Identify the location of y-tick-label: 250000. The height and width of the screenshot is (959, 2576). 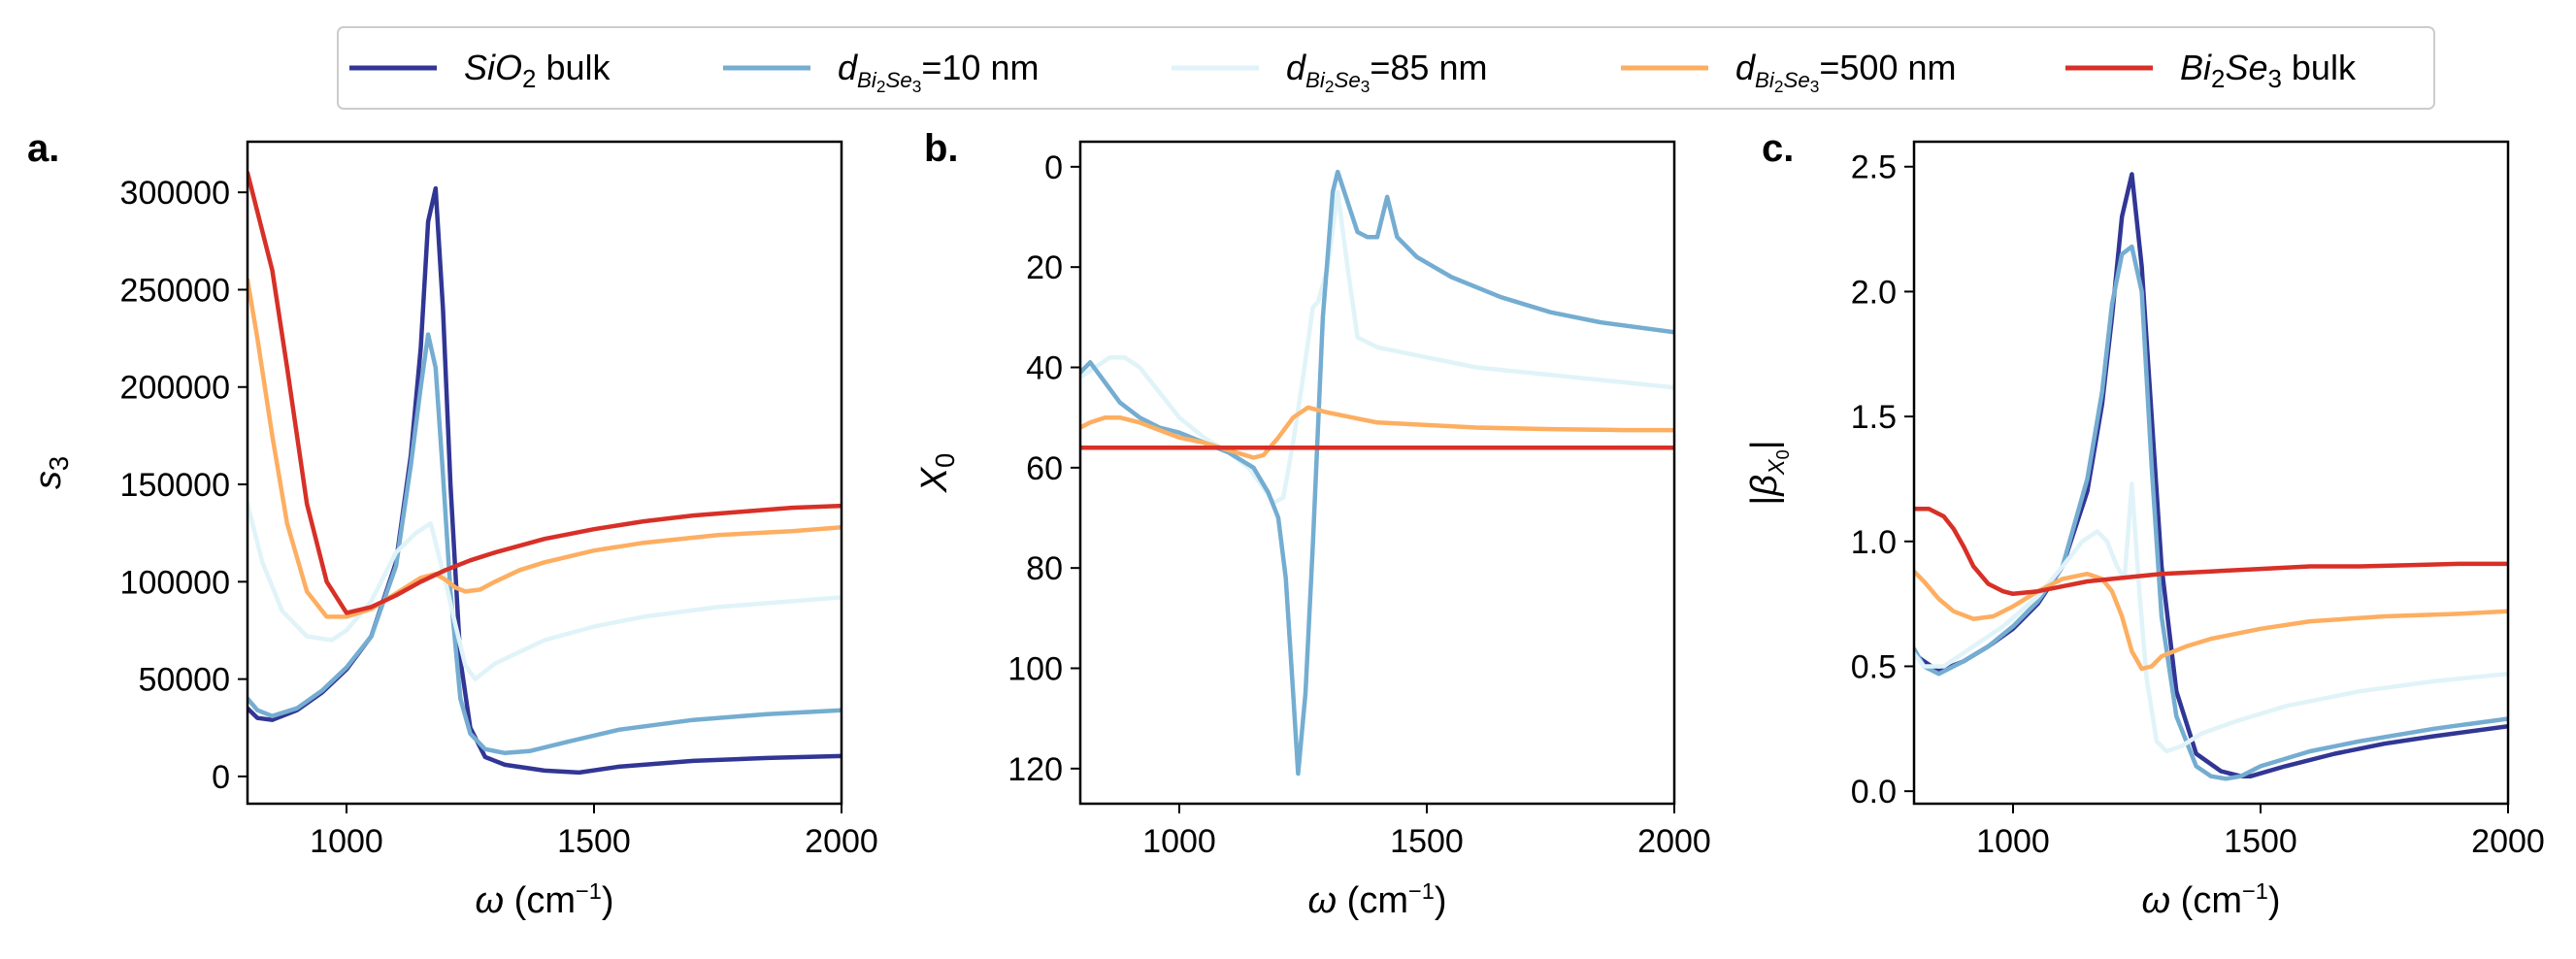
(175, 291).